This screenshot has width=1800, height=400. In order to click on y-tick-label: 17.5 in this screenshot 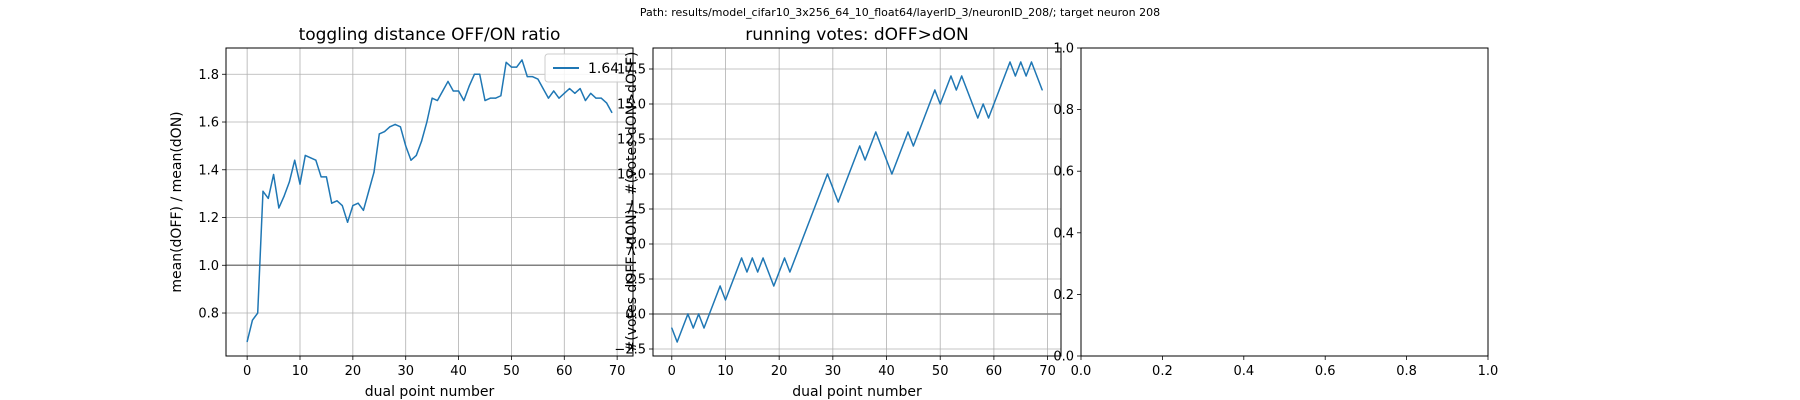, I will do `click(631, 70)`.